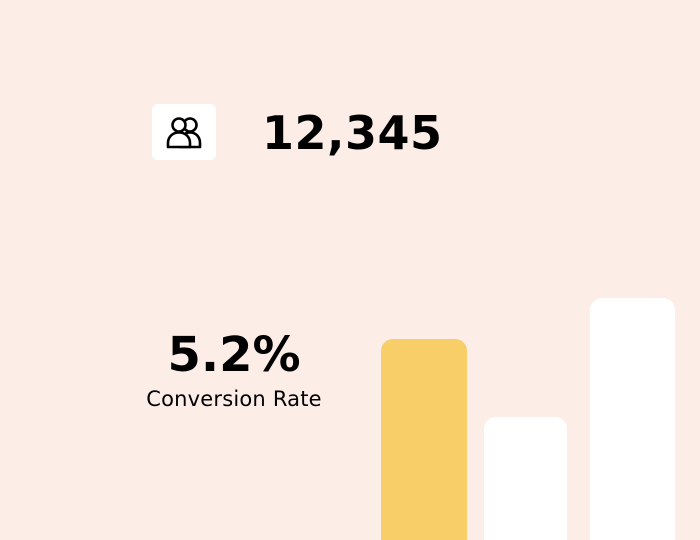  I want to click on users-icon, so click(184, 132).